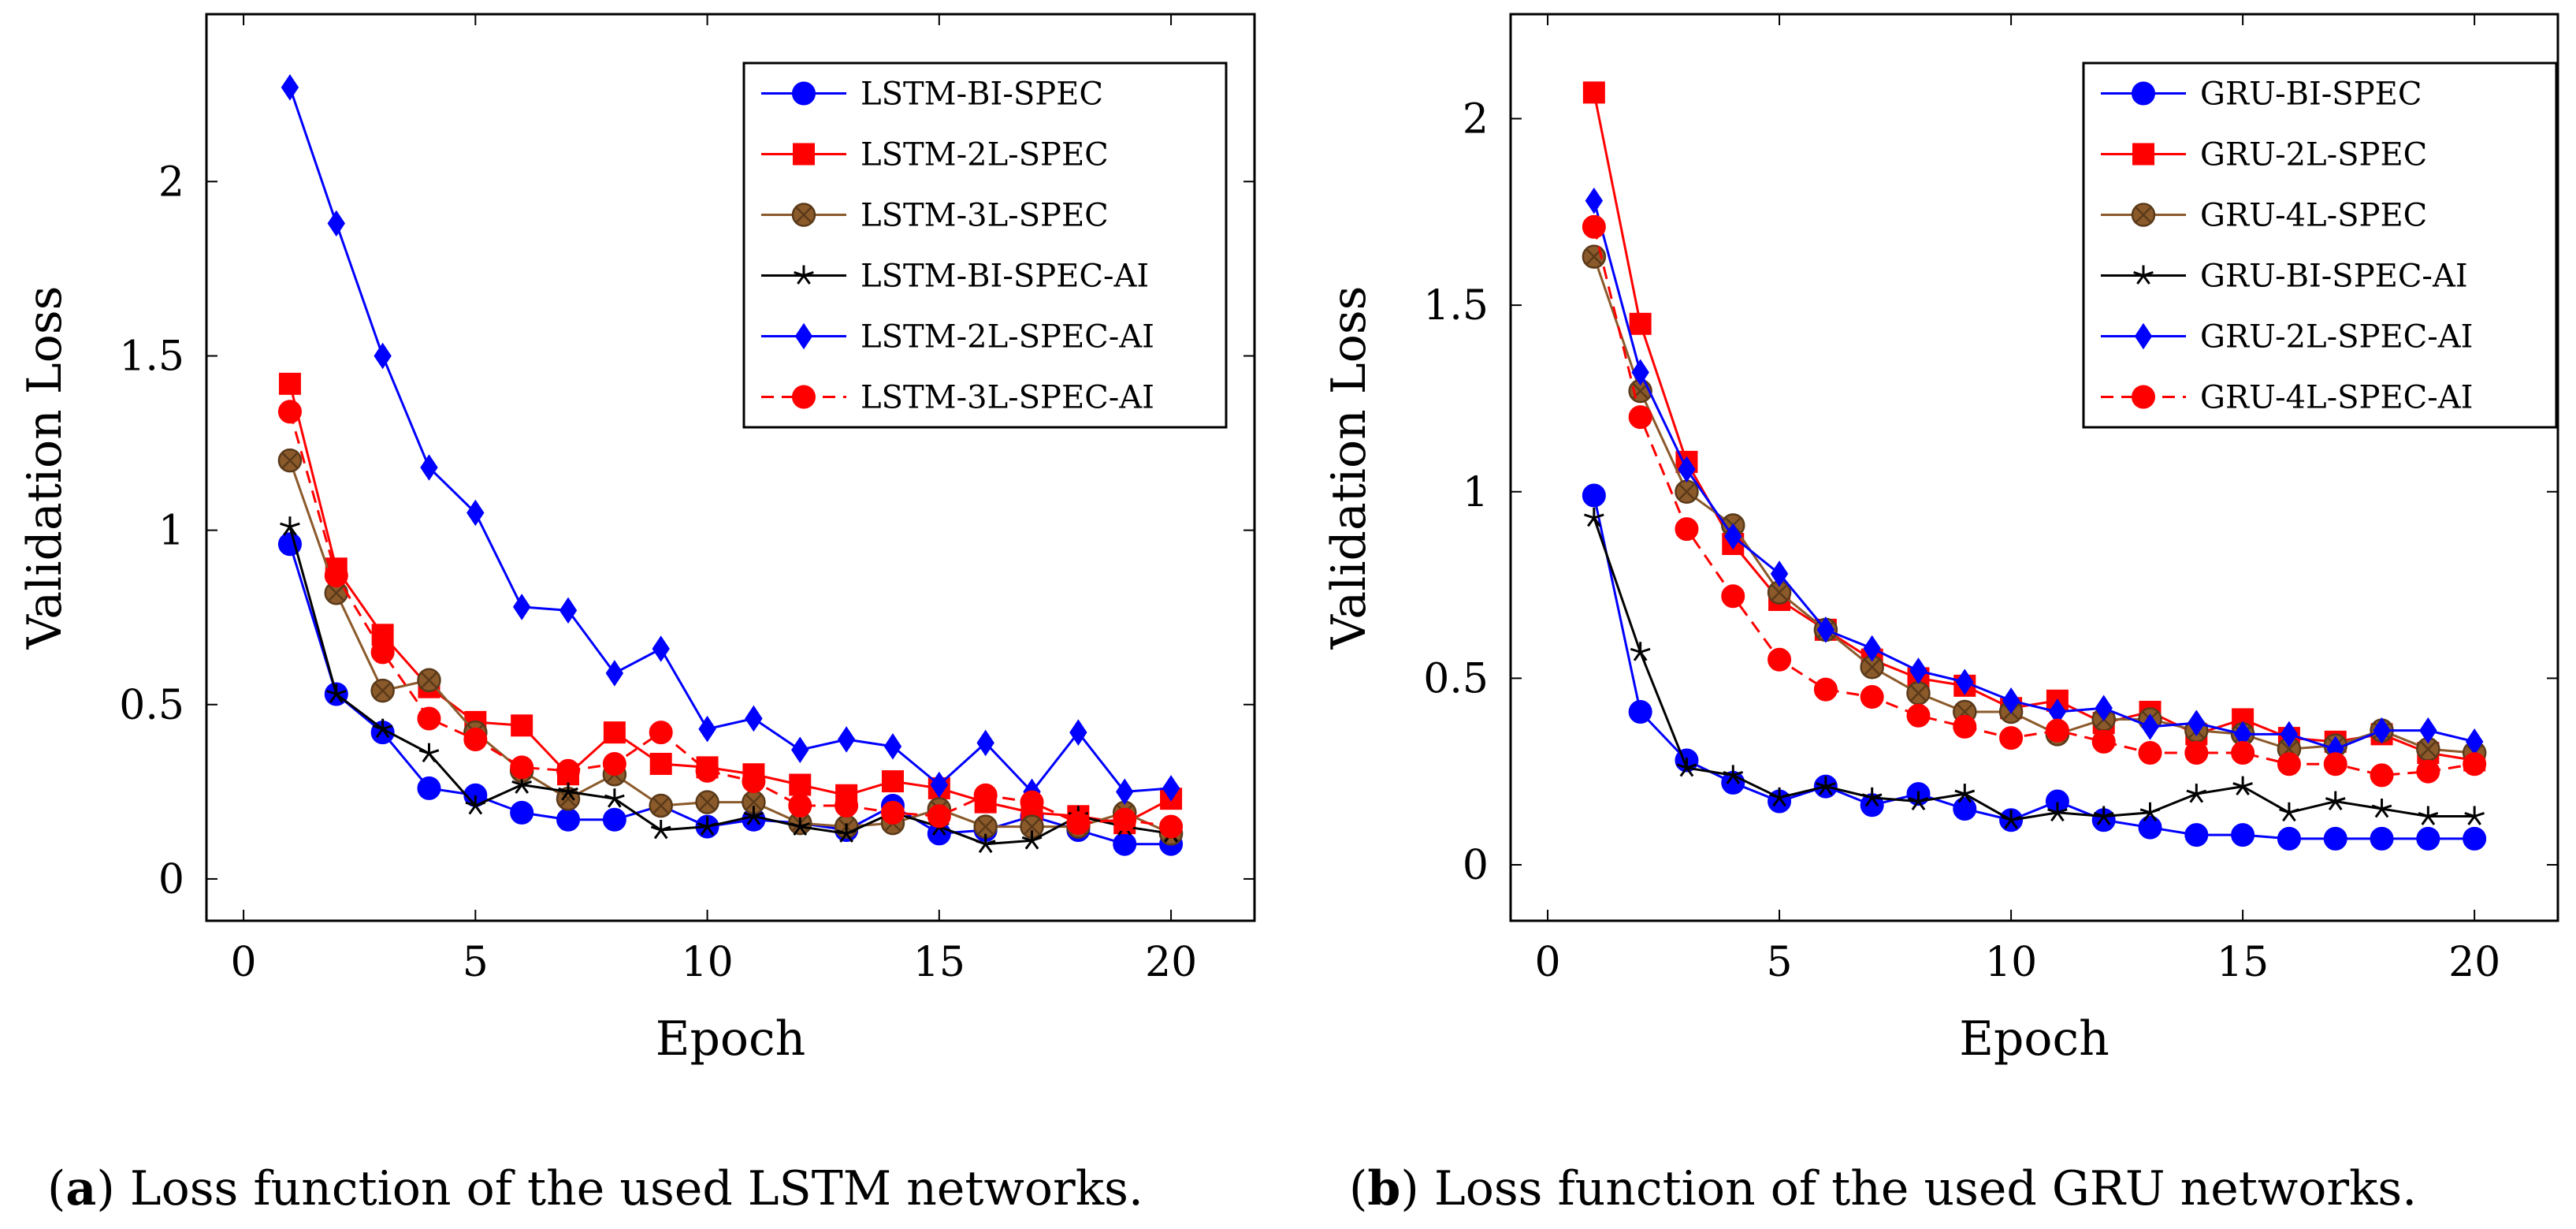 This screenshot has width=2576, height=1229. Describe the element at coordinates (985, 216) in the screenshot. I see `legend-label: LSTM-3L-SPEC` at that location.